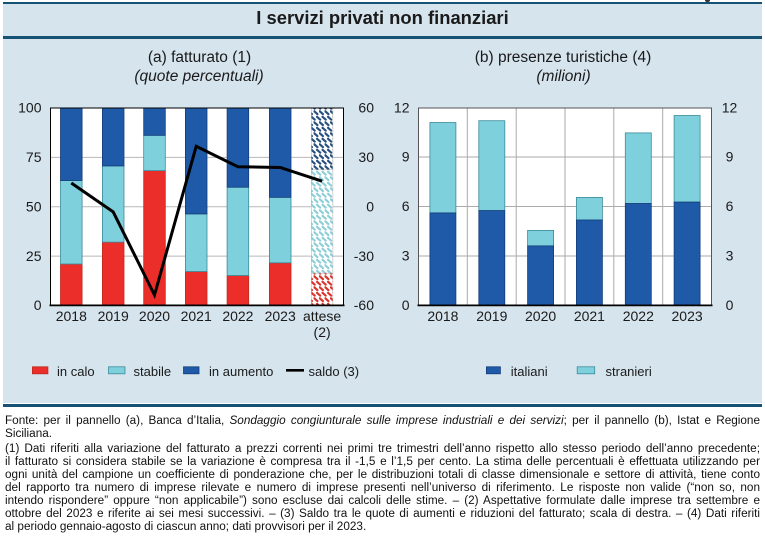 Image resolution: width=765 pixels, height=548 pixels. I want to click on svg-text: italiani, so click(529, 371).